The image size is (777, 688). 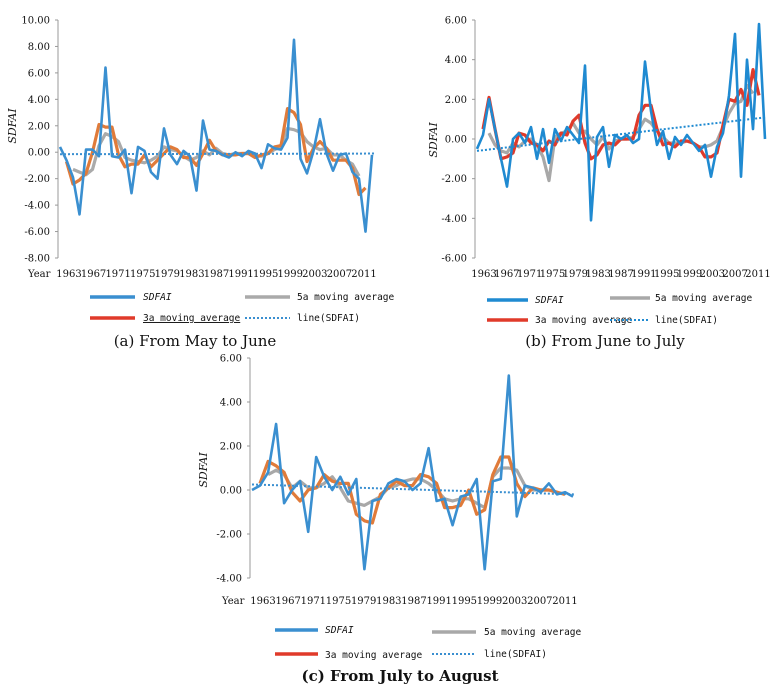 I want to click on panel-a-y-tick-label: 0.00, so click(x=39, y=153).